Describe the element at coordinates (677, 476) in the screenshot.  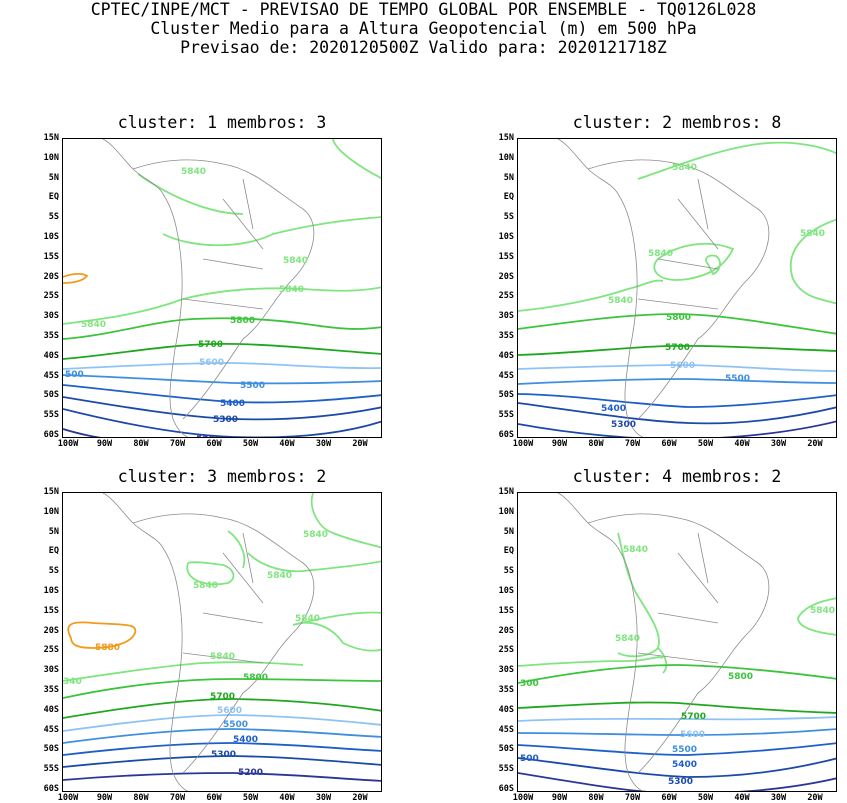
I see `panel-title-cluster-4: cluster: 4 membros: 2` at that location.